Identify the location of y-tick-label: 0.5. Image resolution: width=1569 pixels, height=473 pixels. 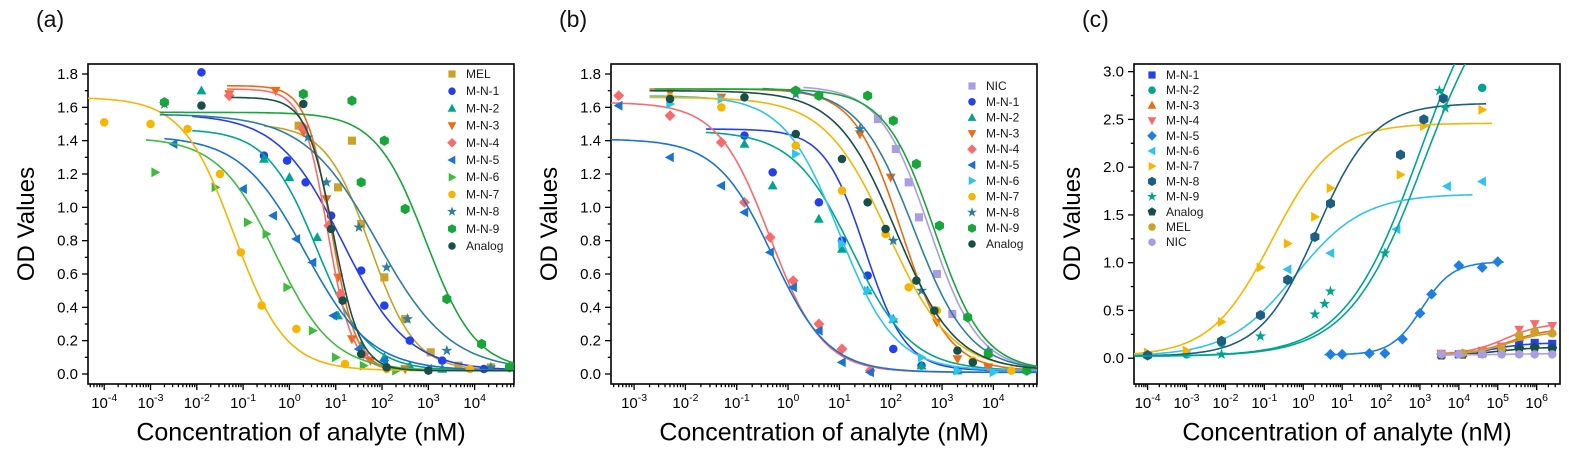
(1113, 310).